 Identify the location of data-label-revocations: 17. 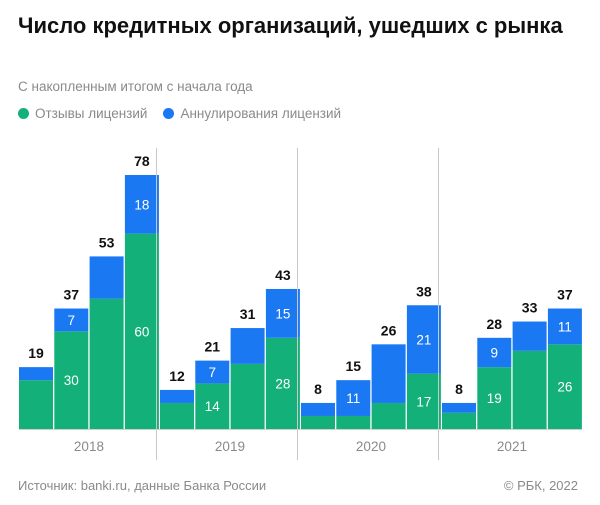
(423, 401).